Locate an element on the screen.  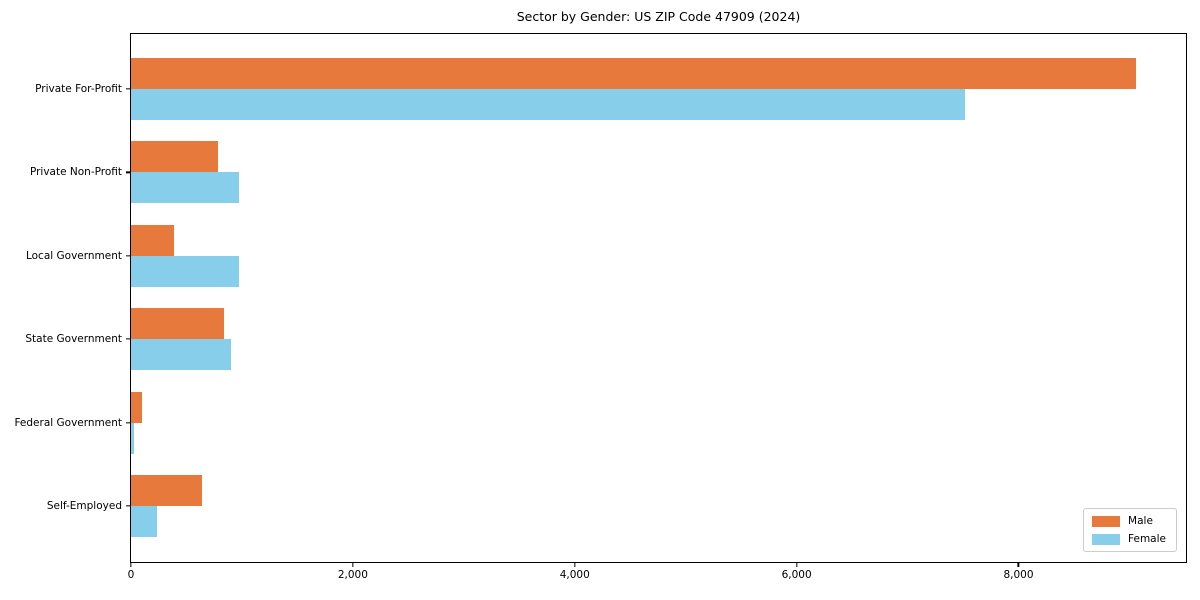
category-label: Self-Employed is located at coordinates (84, 505).